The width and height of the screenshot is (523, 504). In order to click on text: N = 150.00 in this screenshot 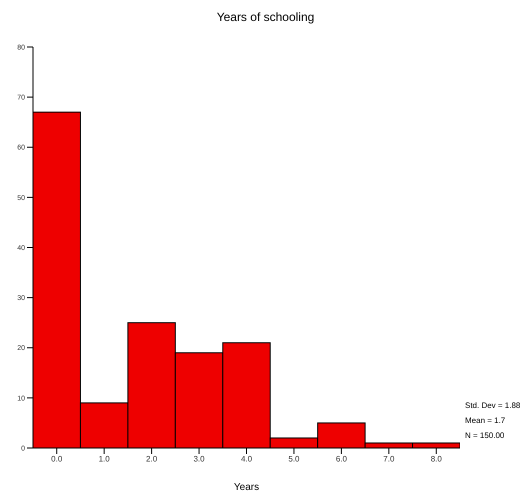, I will do `click(484, 435)`.